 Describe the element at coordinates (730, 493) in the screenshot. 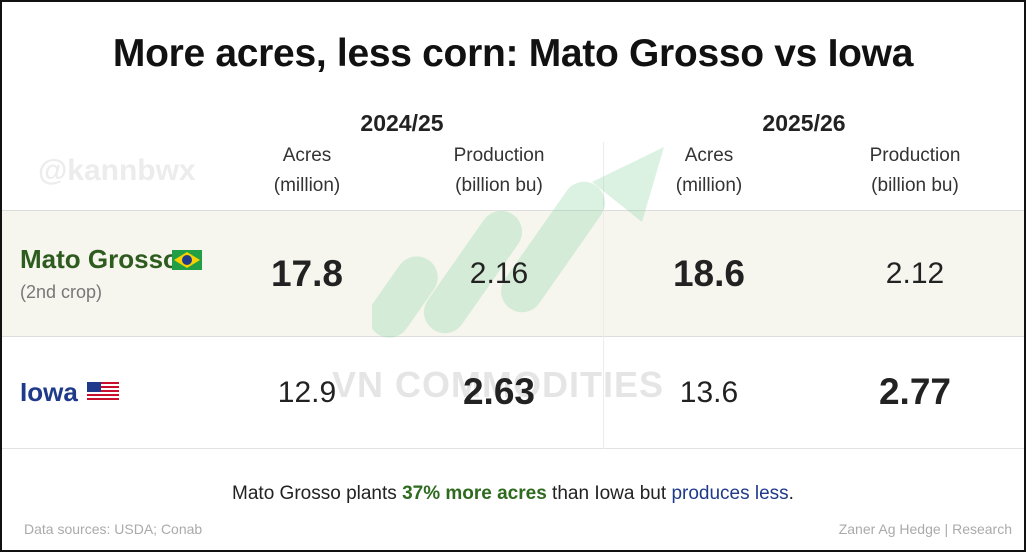

I see `footnote-highlight: produces less` at that location.